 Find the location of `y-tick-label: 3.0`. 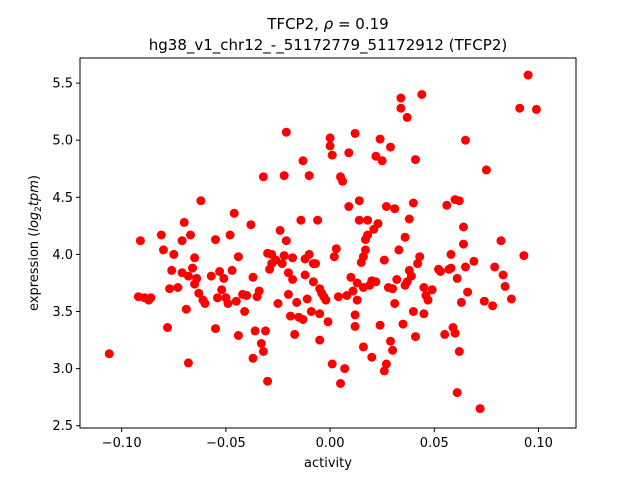

y-tick-label: 3.0 is located at coordinates (62, 369).